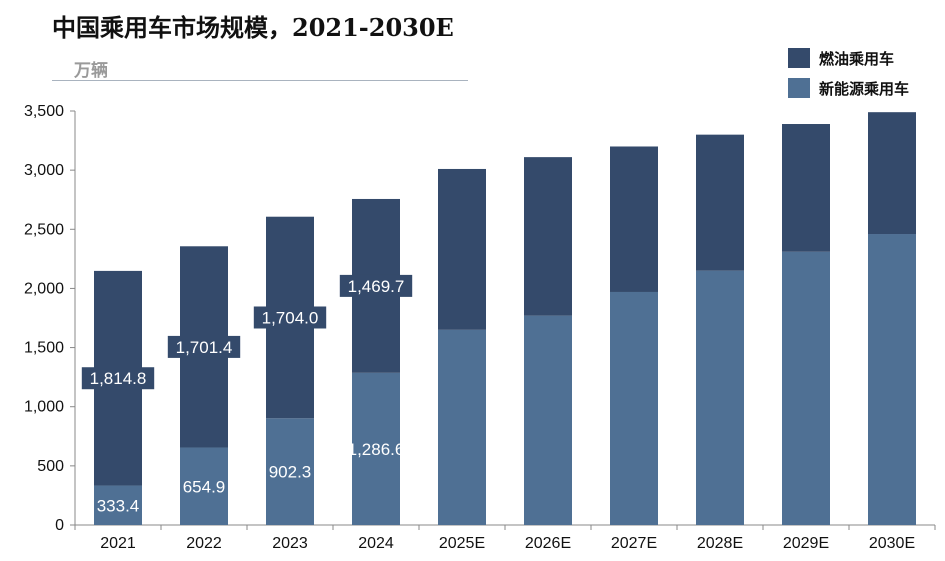 Image resolution: width=945 pixels, height=561 pixels. I want to click on y-tick-label: 1,000, so click(44, 407).